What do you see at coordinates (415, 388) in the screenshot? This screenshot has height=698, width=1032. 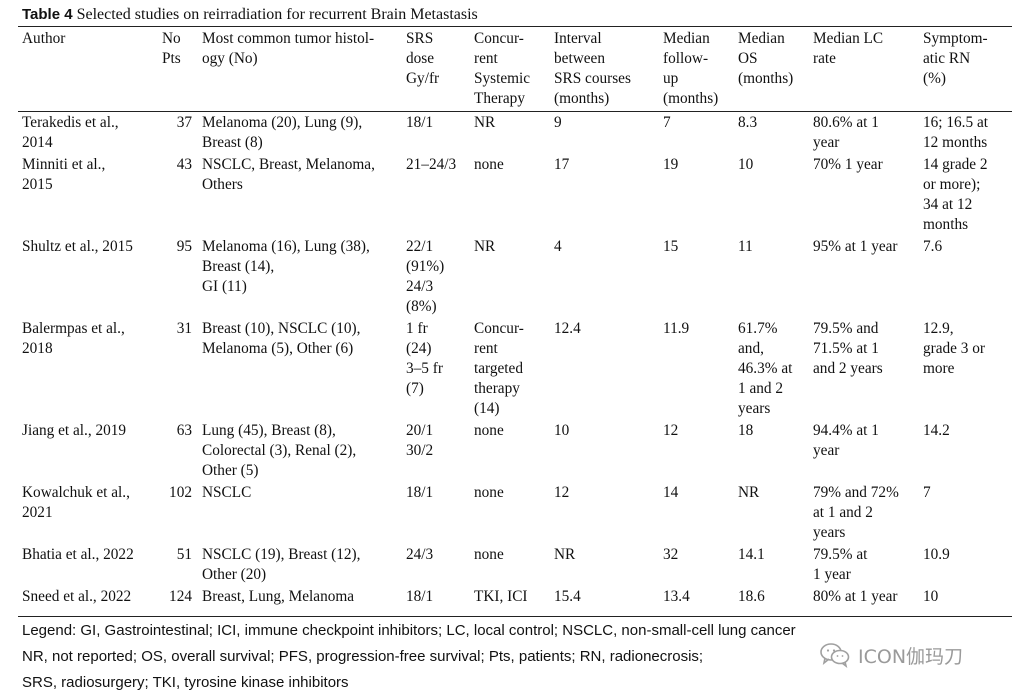 I see `cell-line: (7)` at bounding box center [415, 388].